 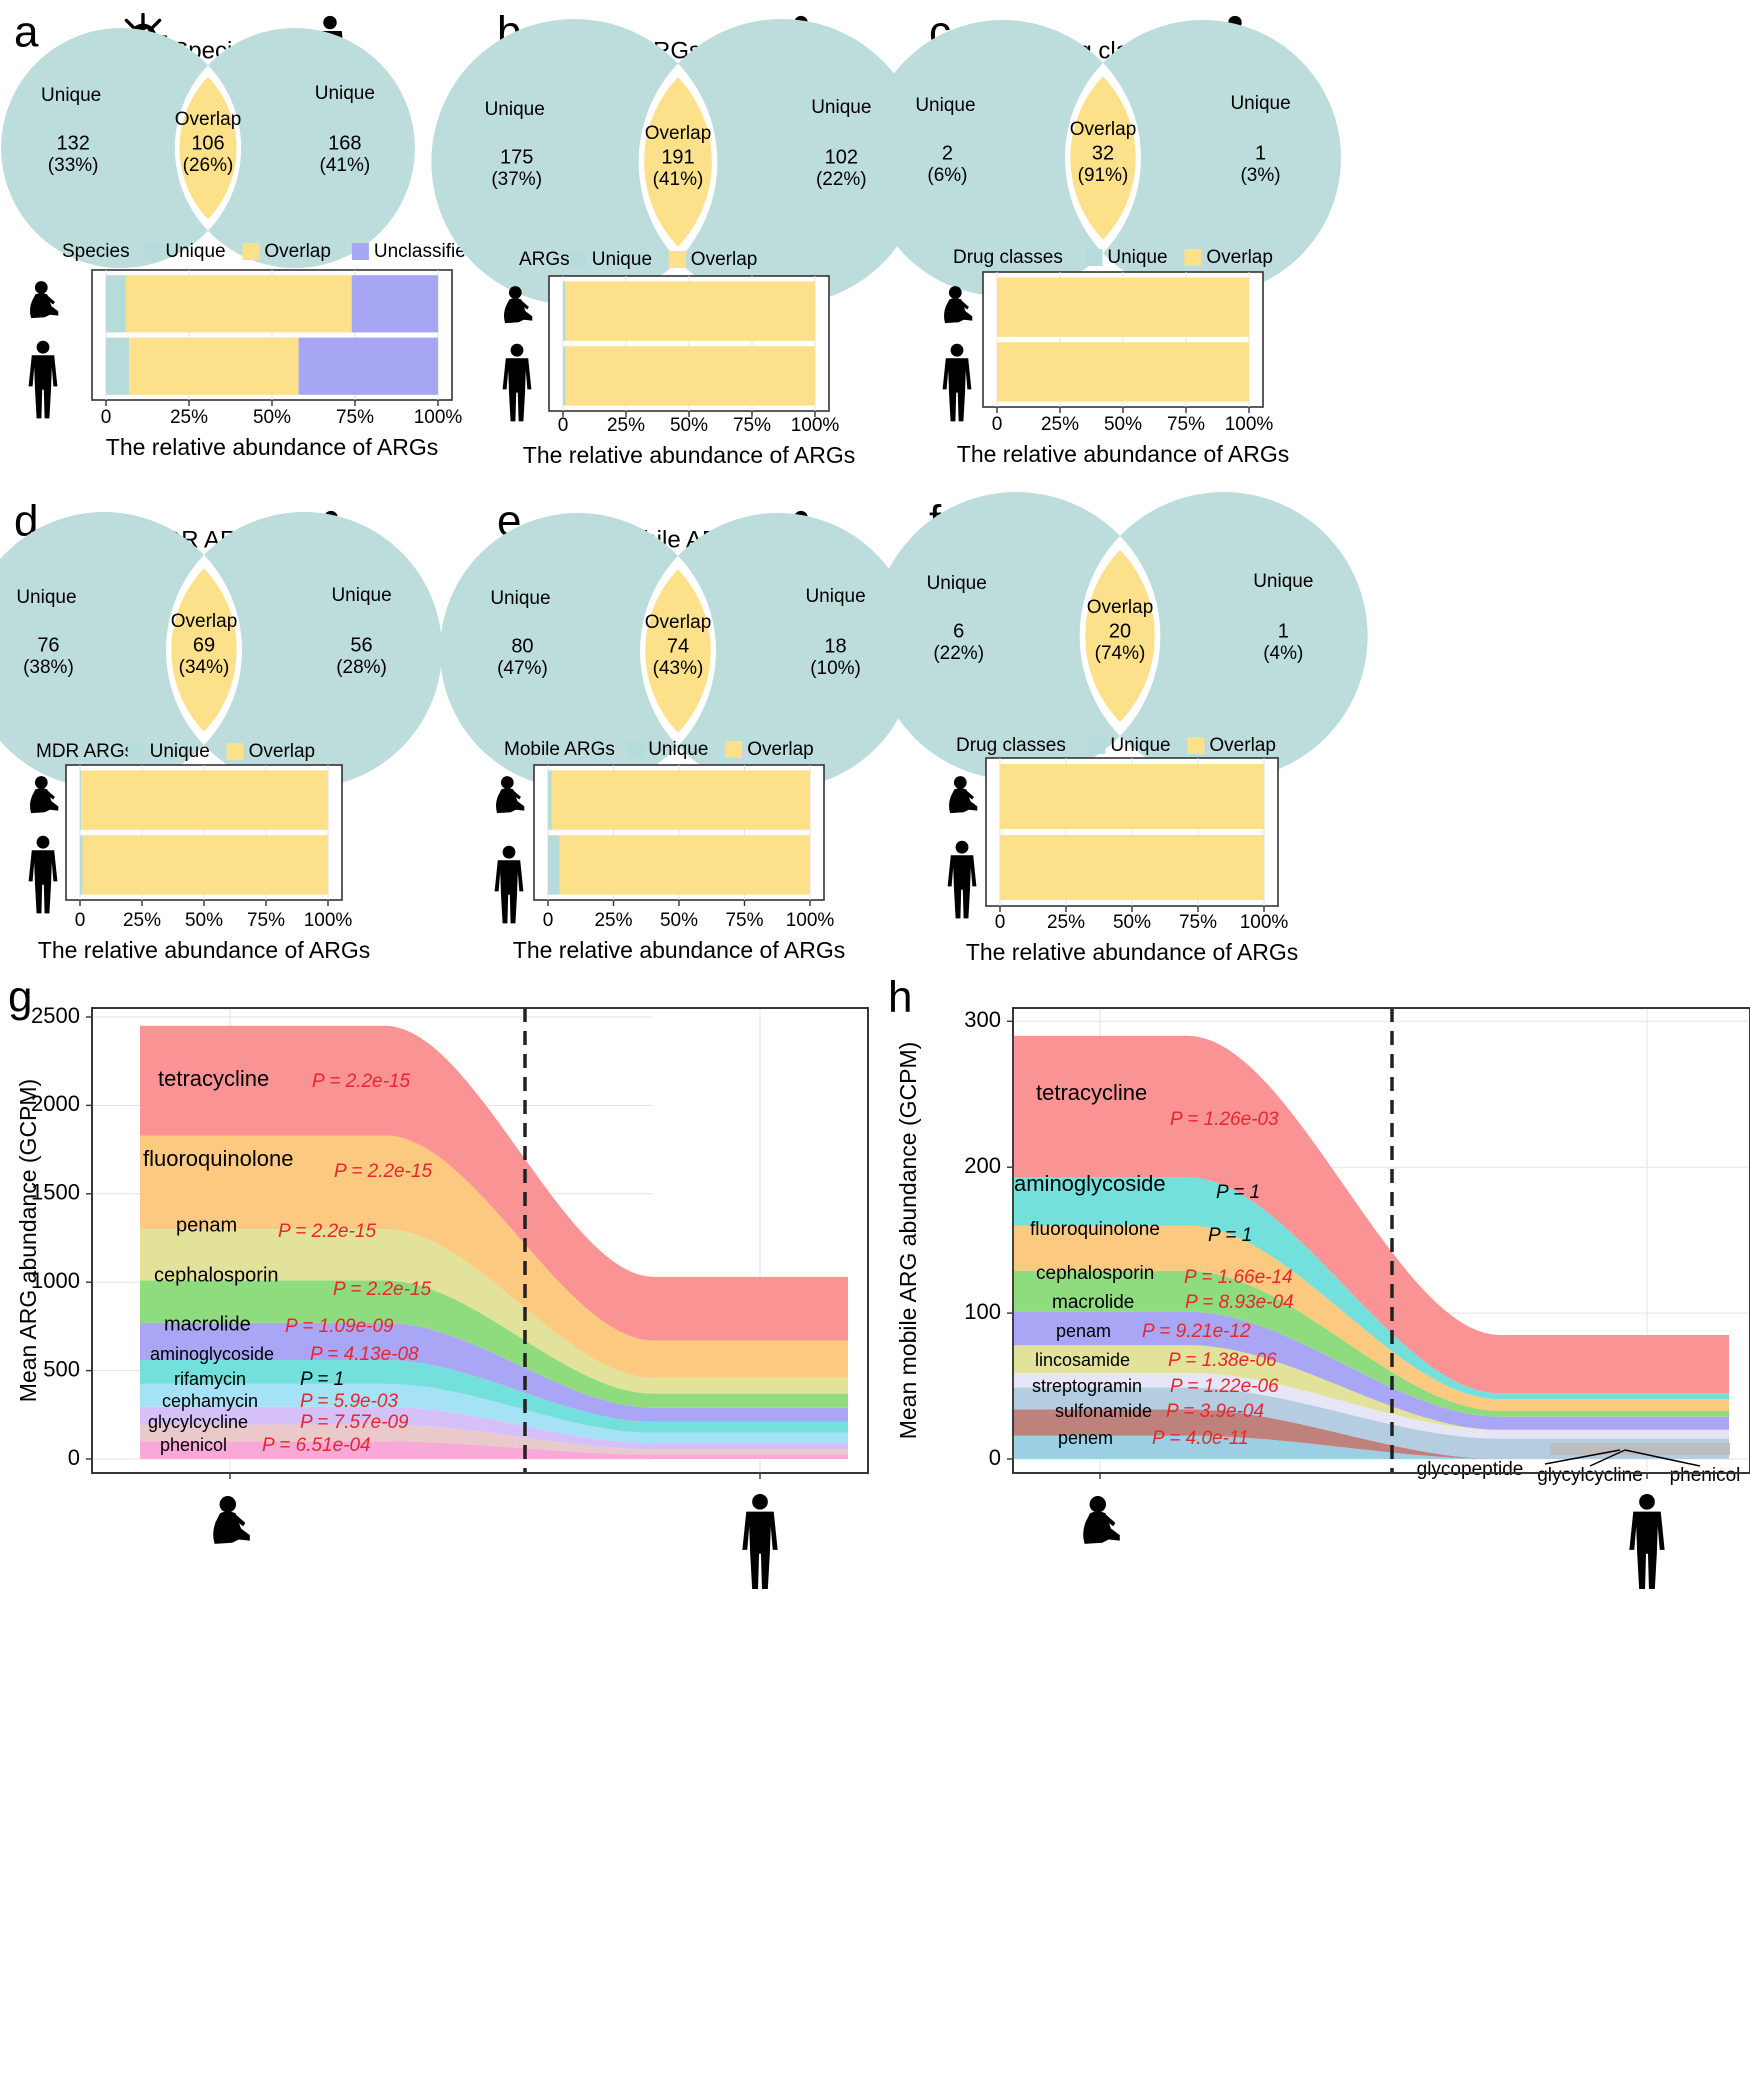 I want to click on panel-letter: a, so click(x=26, y=32).